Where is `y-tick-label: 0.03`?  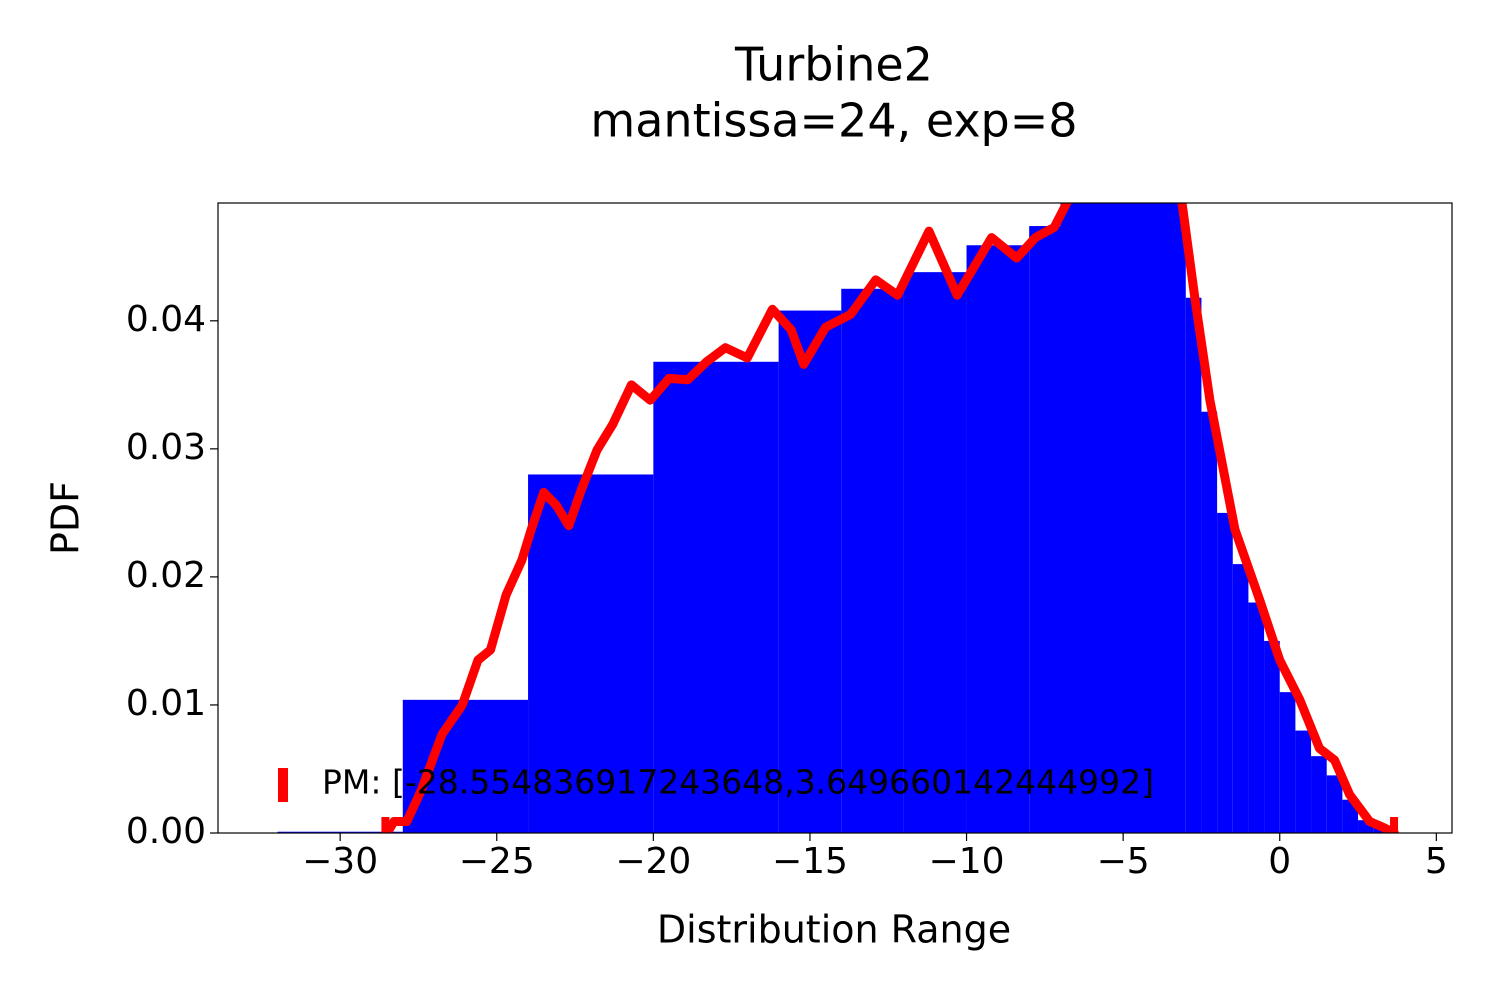
y-tick-label: 0.03 is located at coordinates (166, 447).